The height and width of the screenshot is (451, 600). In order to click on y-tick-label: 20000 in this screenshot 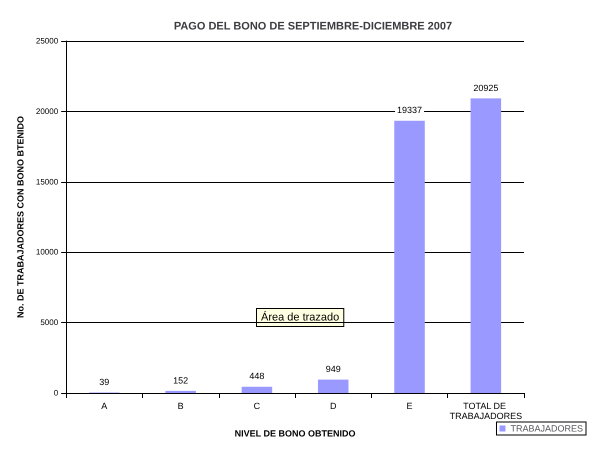, I will do `click(47, 111)`.